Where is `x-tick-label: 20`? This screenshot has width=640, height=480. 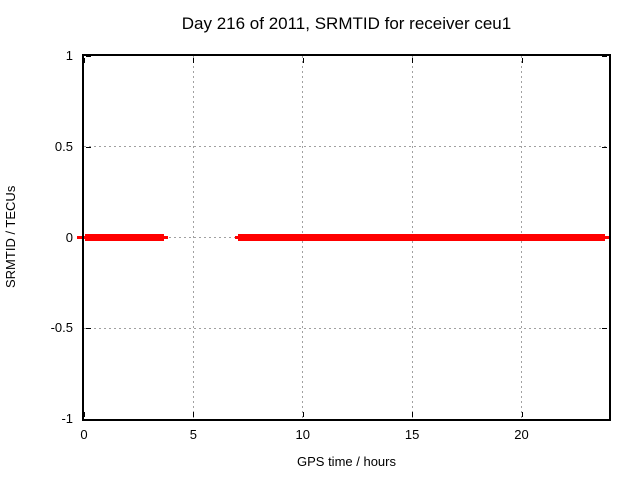 x-tick-label: 20 is located at coordinates (521, 434).